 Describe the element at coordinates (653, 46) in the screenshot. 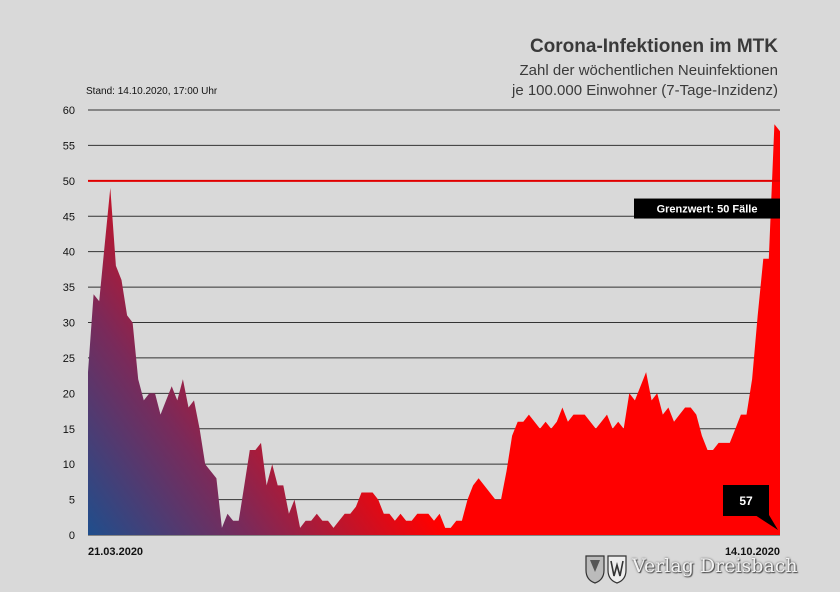

I see `chart-title: Corona-Infektionen im MTK` at that location.